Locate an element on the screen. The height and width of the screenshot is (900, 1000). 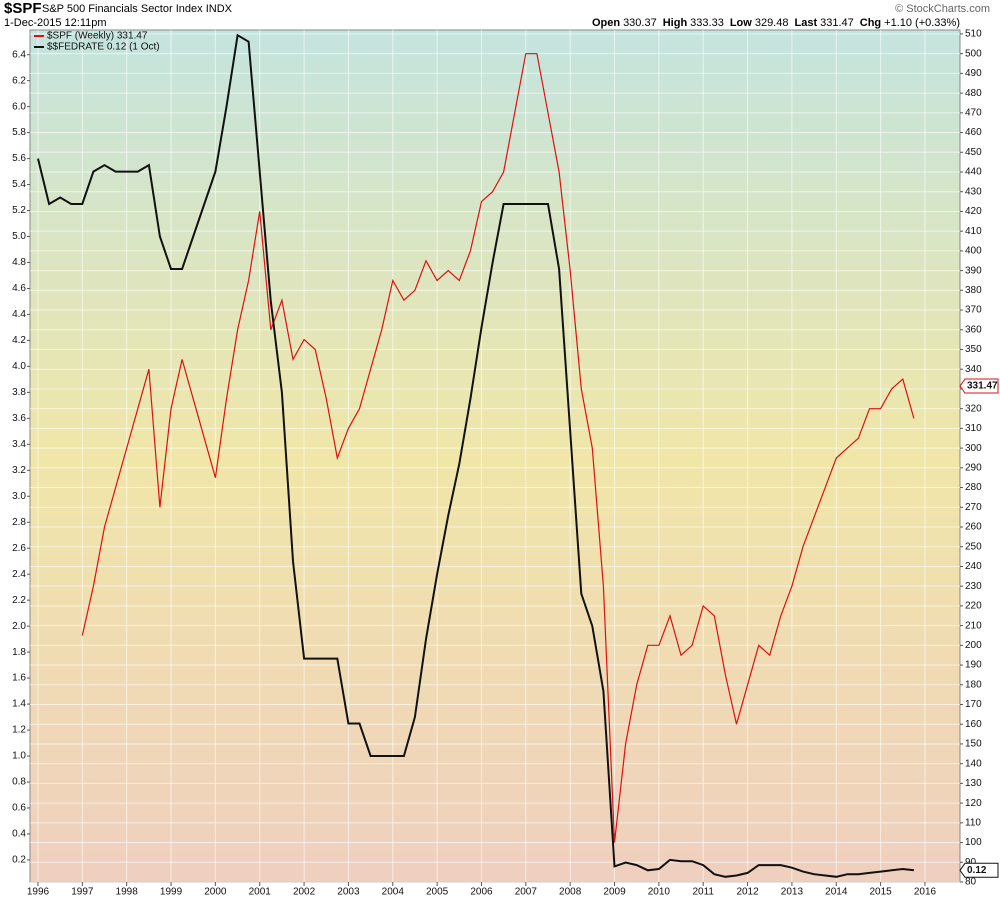
x-tick-label: 2000 is located at coordinates (215, 892).